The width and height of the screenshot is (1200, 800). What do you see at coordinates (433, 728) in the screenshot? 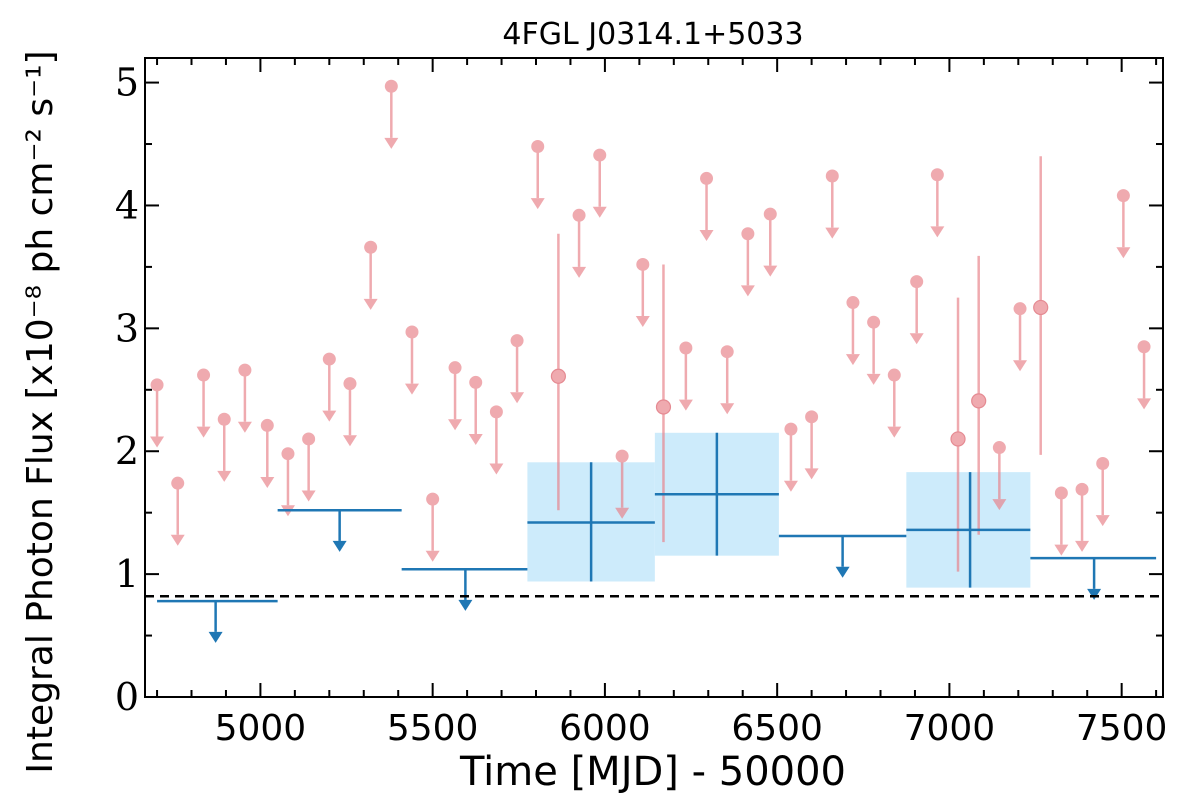
I see `x-tick-label: 5500` at bounding box center [433, 728].